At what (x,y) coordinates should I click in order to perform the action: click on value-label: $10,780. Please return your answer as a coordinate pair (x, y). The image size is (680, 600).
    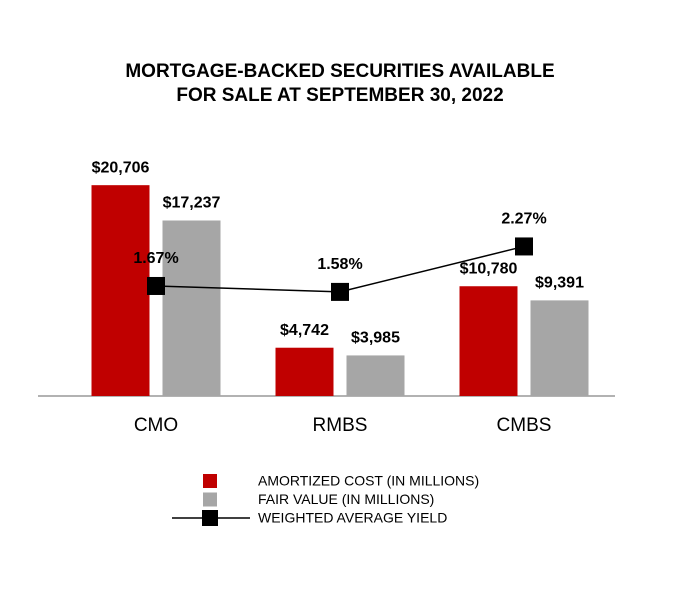
    Looking at the image, I should click on (489, 268).